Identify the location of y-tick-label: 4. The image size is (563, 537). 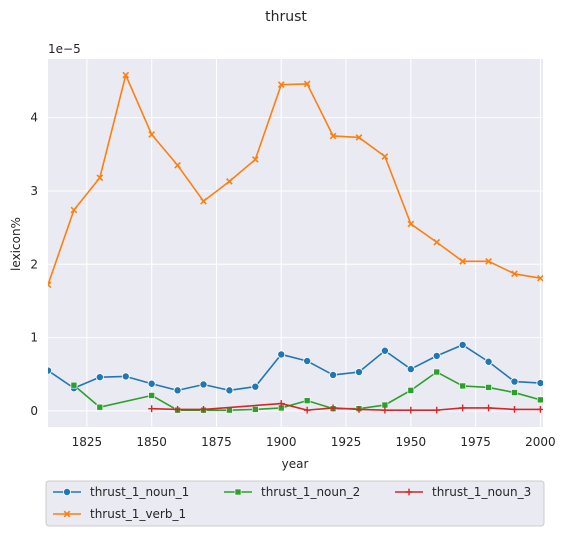
(34, 118).